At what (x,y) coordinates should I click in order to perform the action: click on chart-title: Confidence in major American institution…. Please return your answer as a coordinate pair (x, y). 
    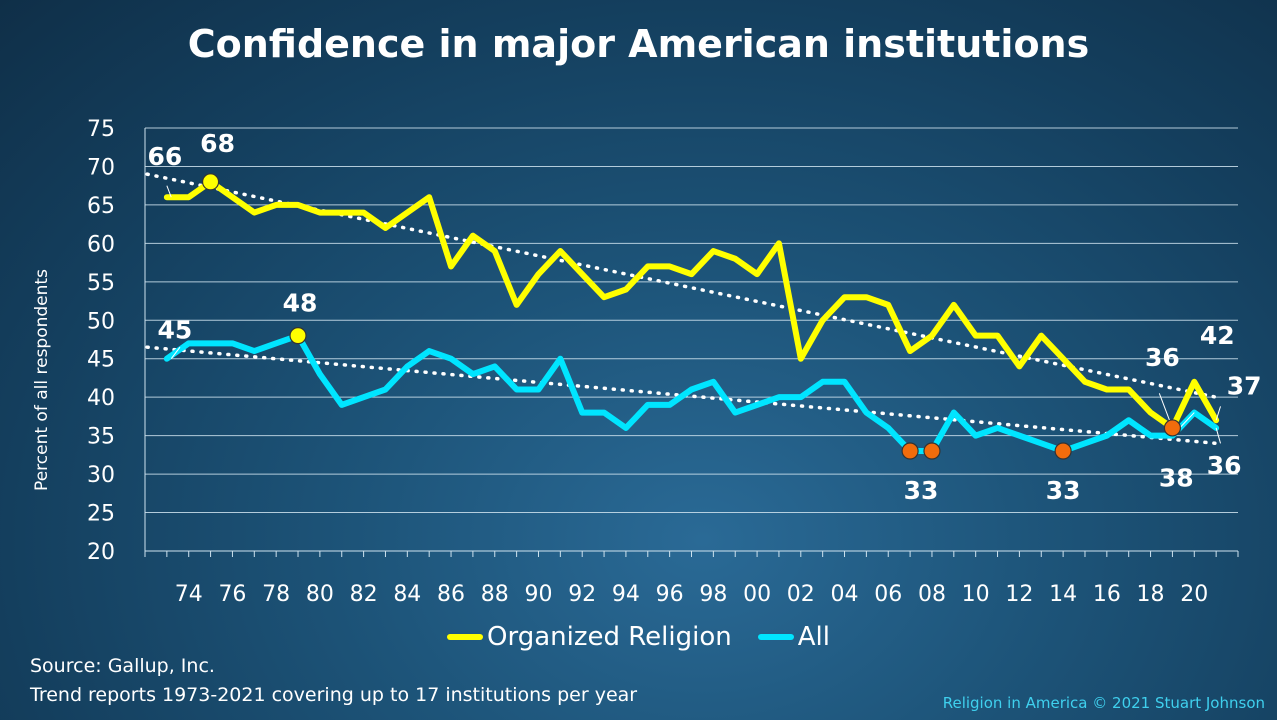
    Looking at the image, I should click on (638, 44).